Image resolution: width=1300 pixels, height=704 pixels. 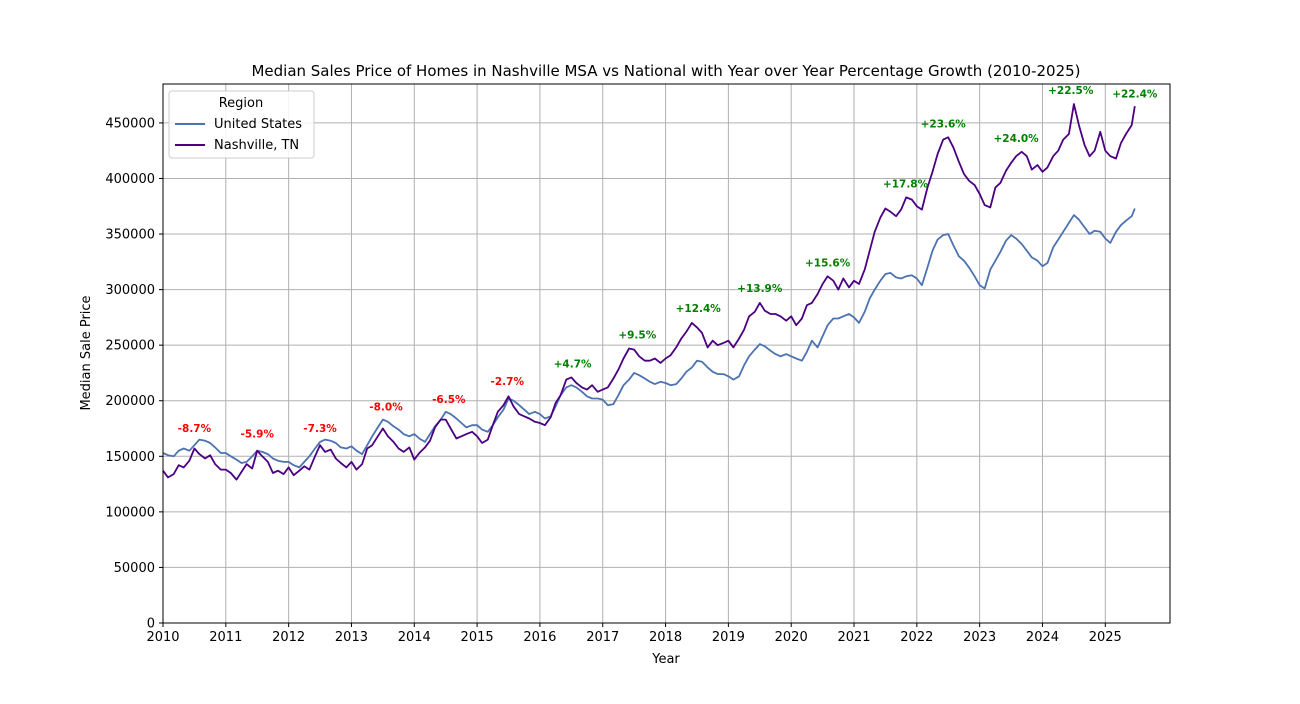 I want to click on x-tick-label: 2016, so click(x=539, y=637).